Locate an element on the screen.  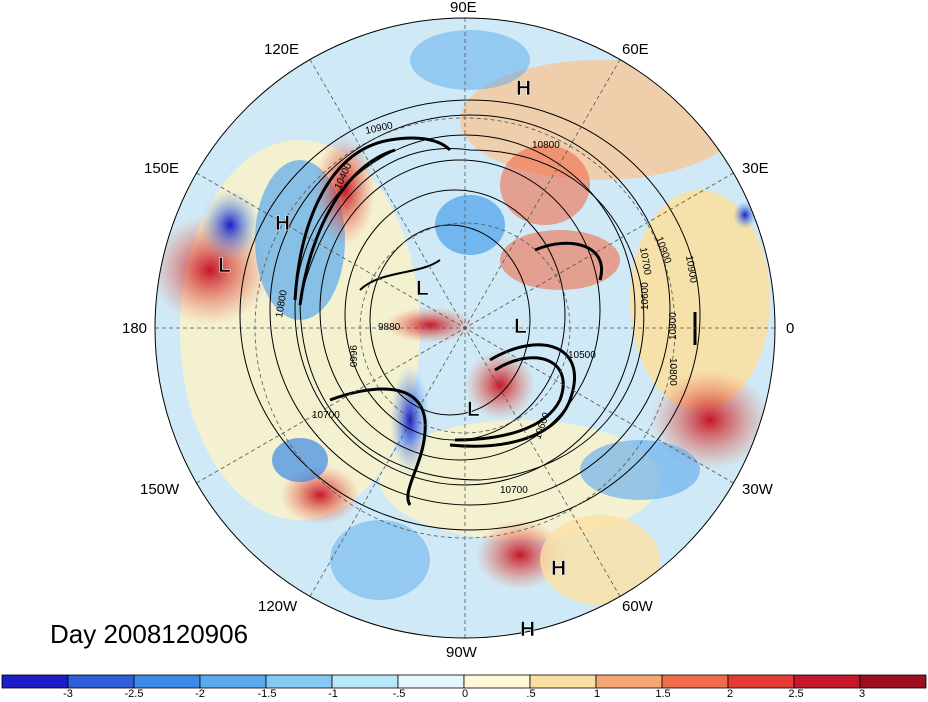
longitude-label: 90E is located at coordinates (463, 8).